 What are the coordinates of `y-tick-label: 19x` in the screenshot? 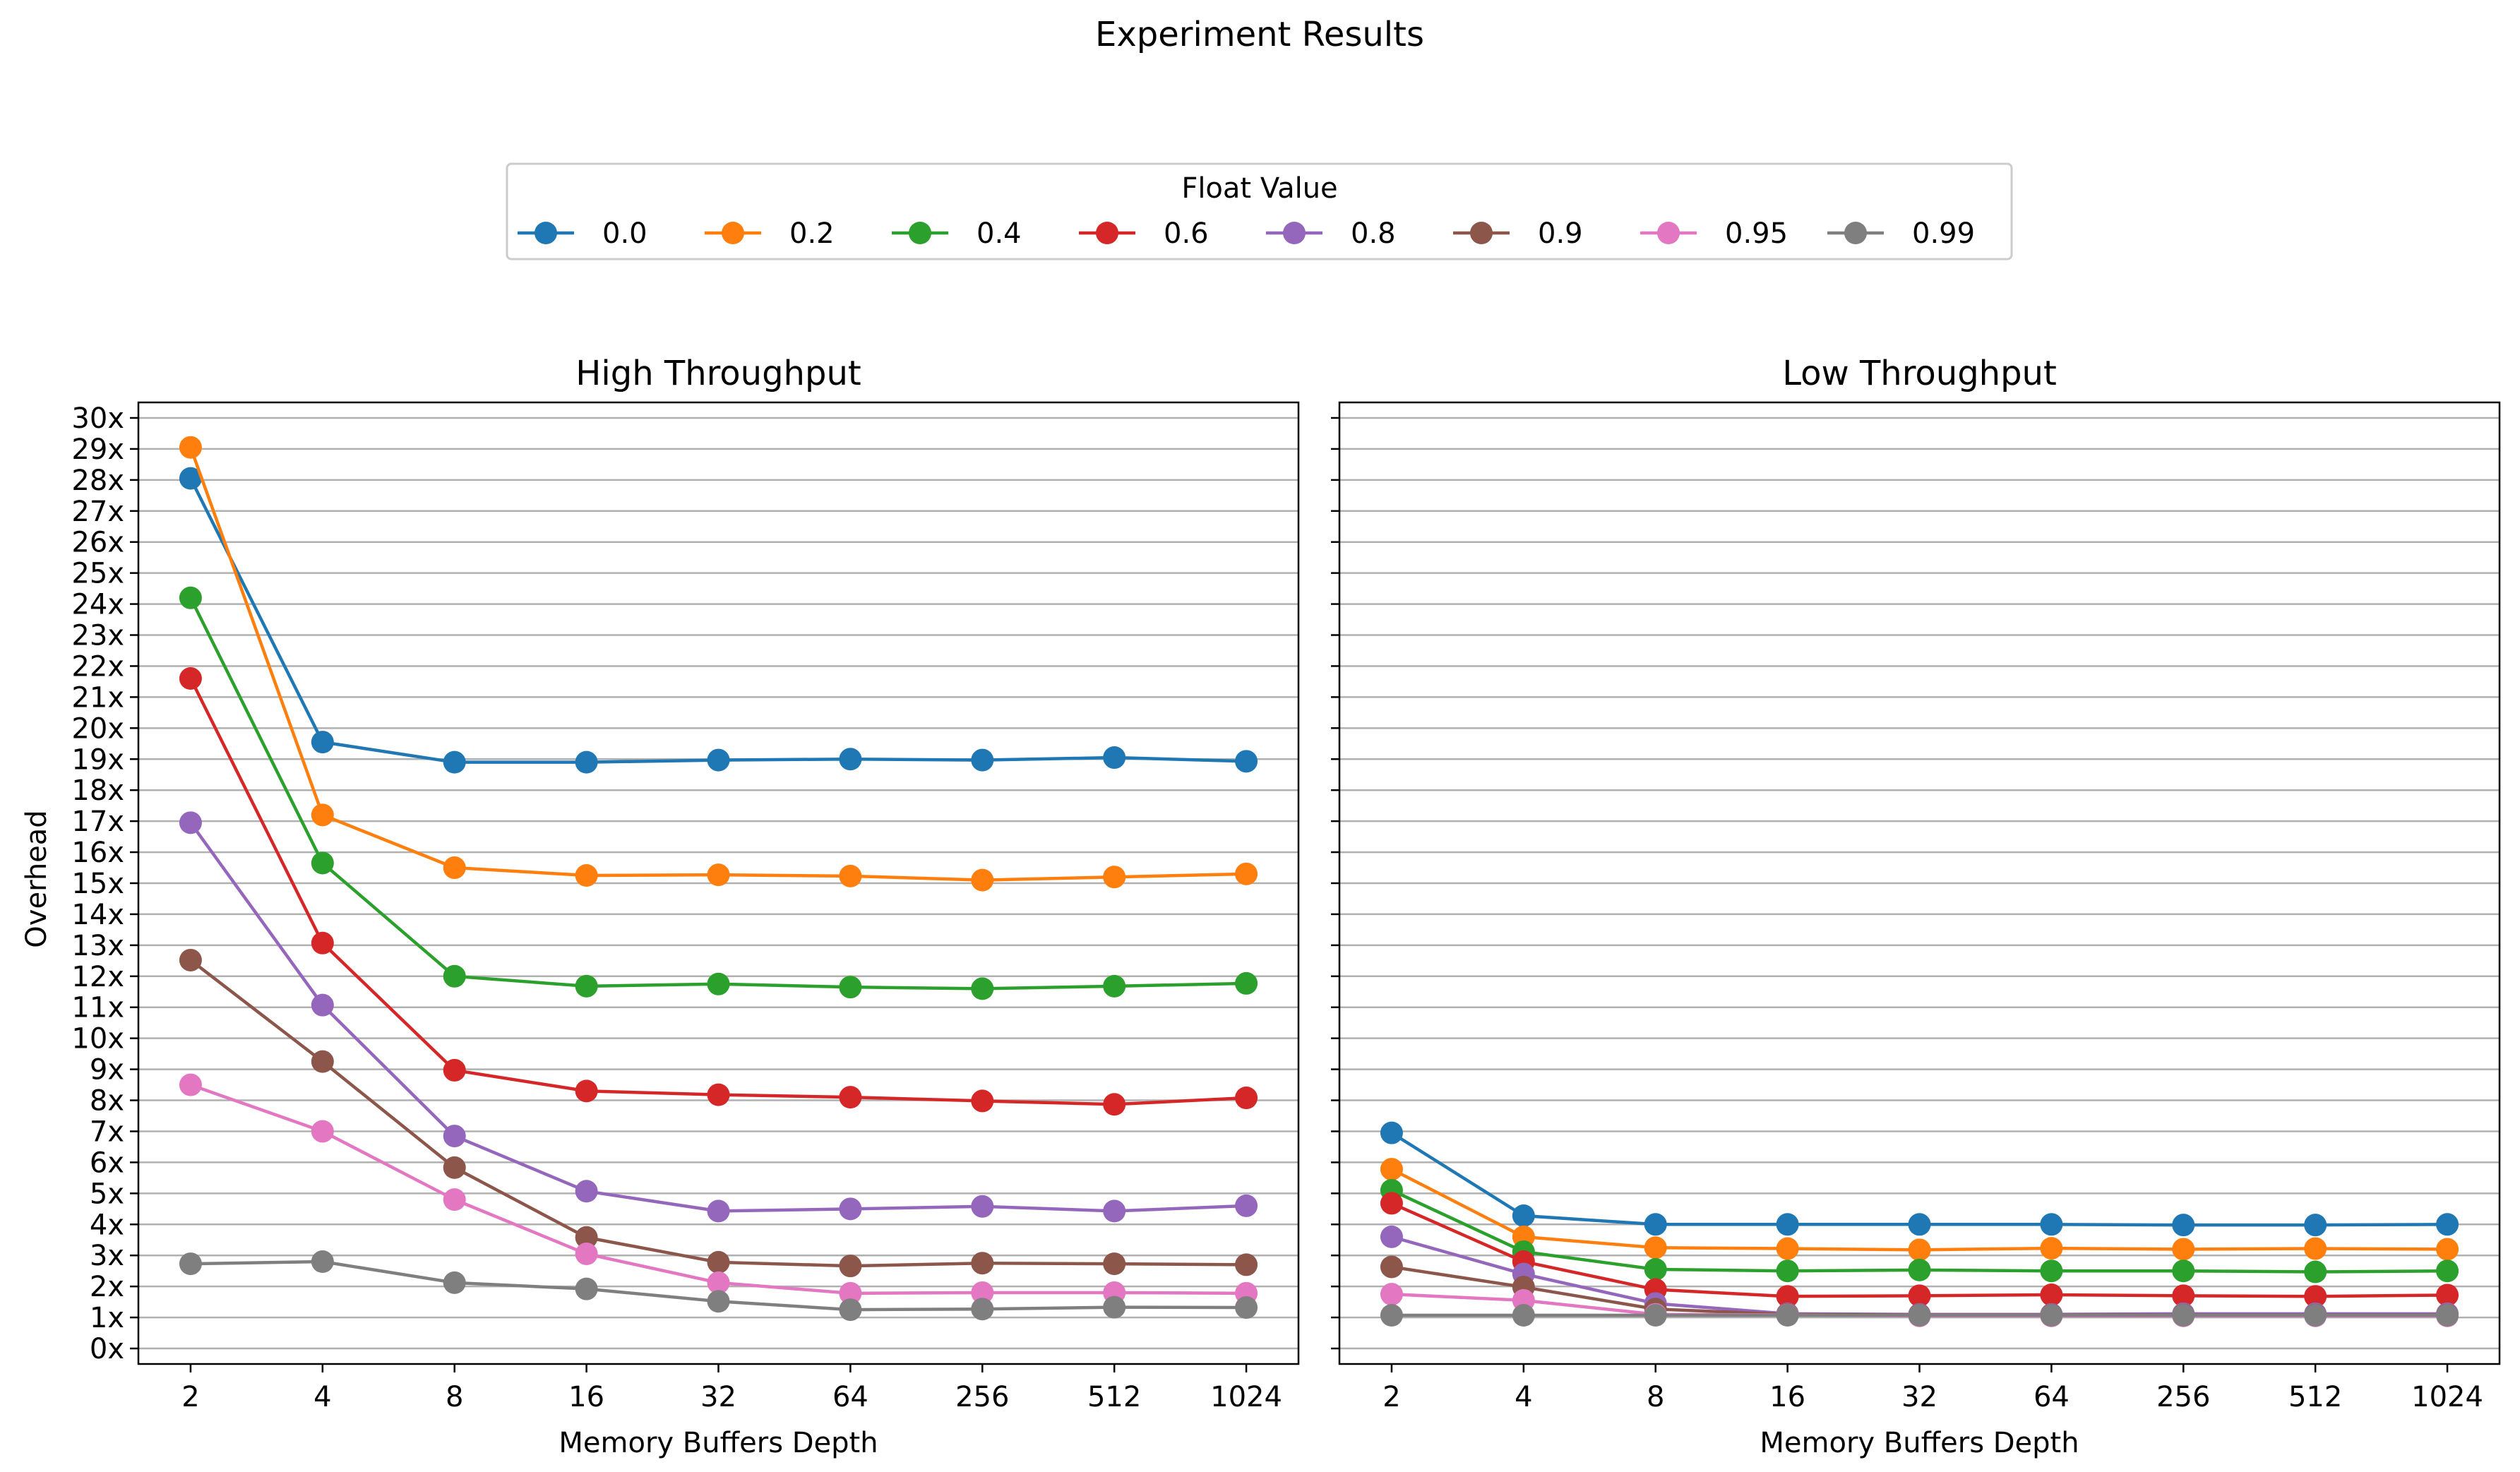 It's located at (97, 760).